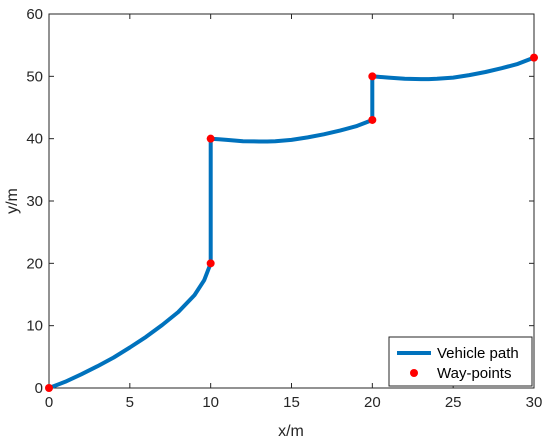 This screenshot has width=550, height=443. I want to click on y-tick-label: 20, so click(34, 263).